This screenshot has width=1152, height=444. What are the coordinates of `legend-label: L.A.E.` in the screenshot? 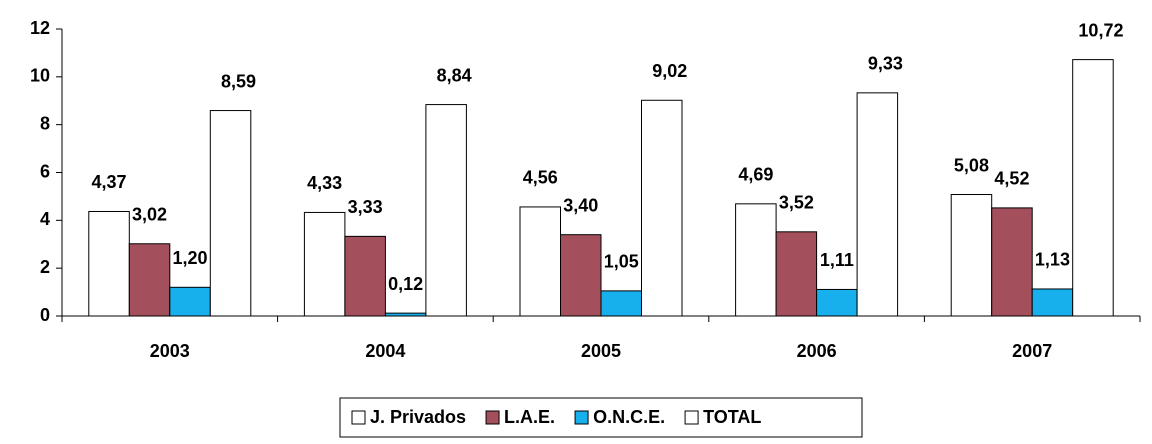 It's located at (529, 417).